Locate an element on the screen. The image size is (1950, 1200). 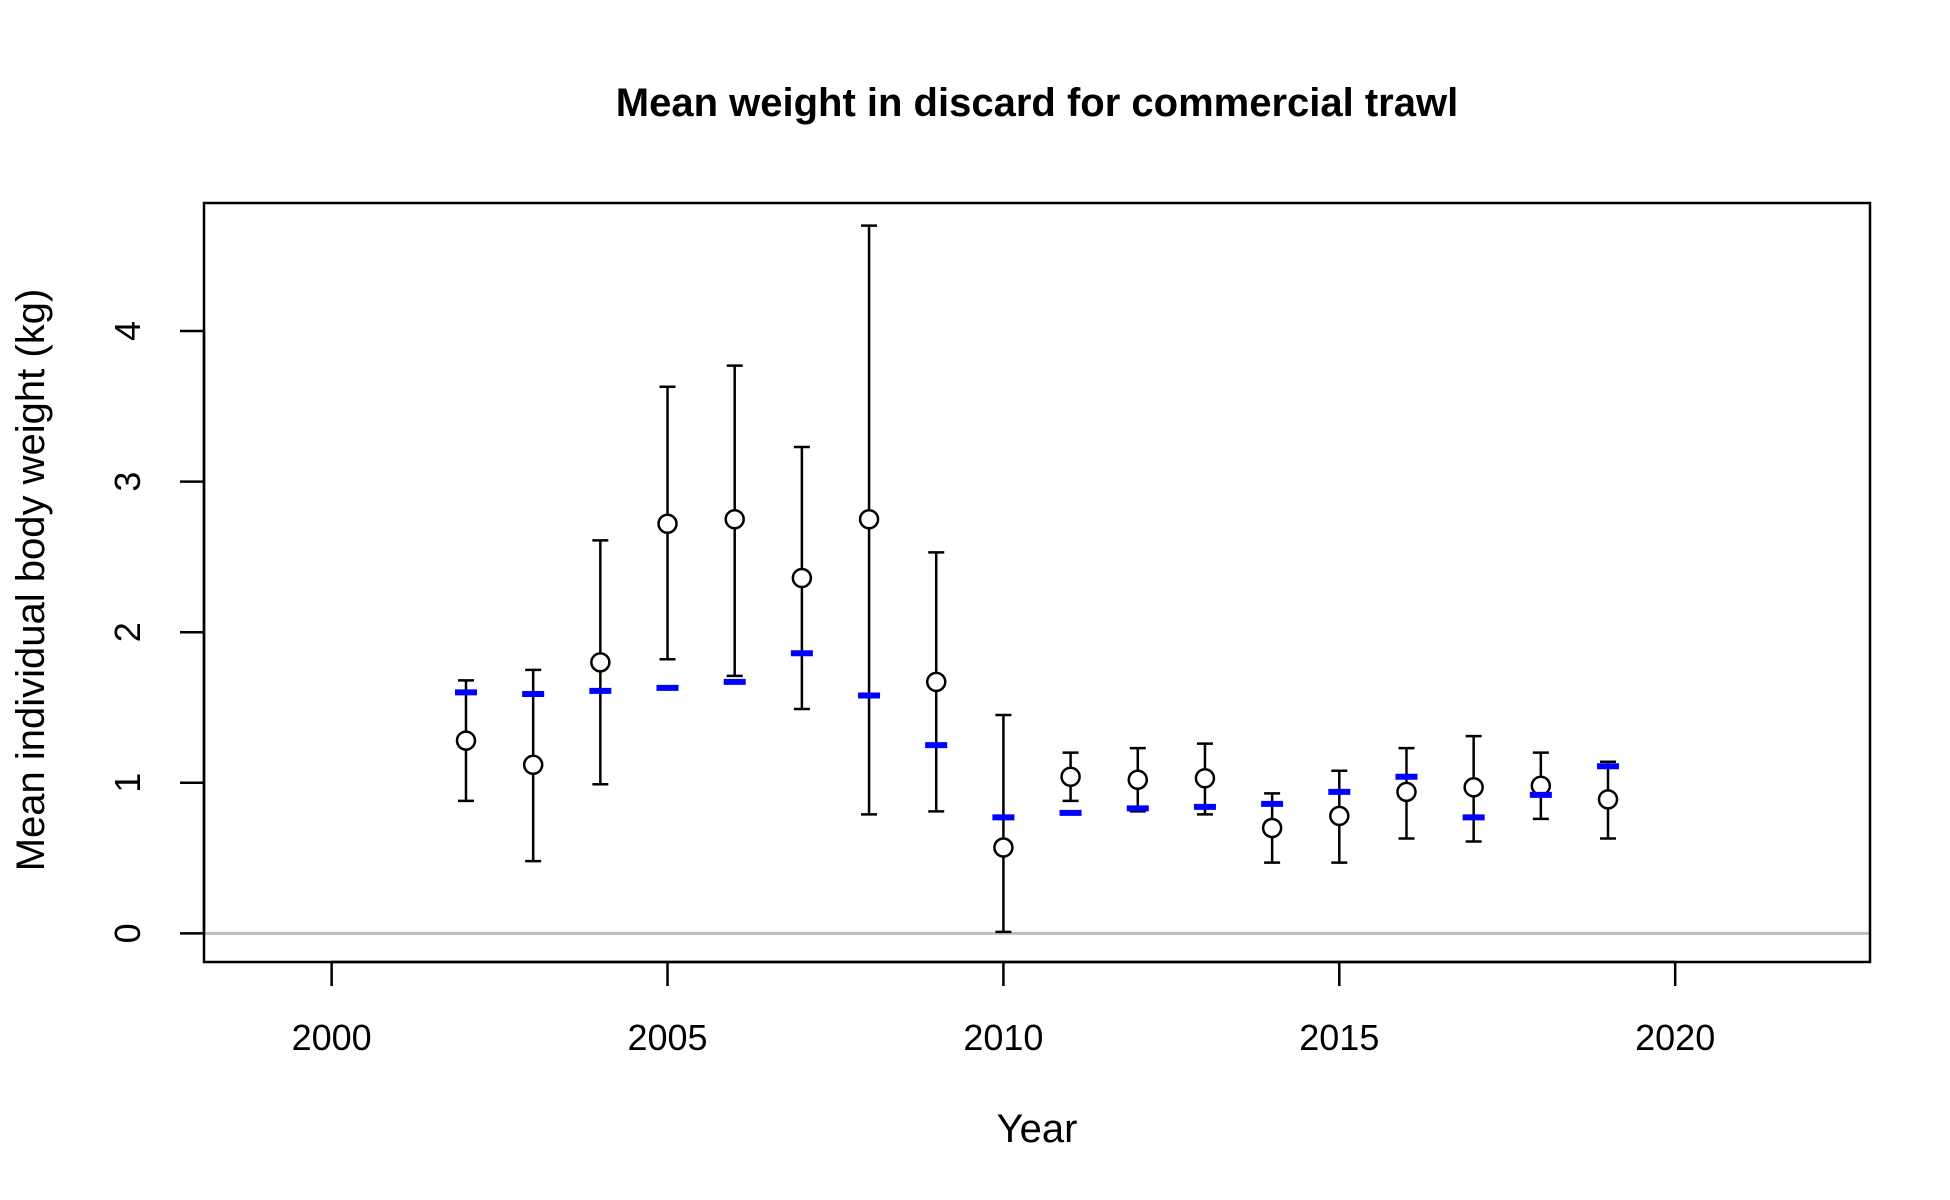
x-axis-label: Year is located at coordinates (1037, 1129).